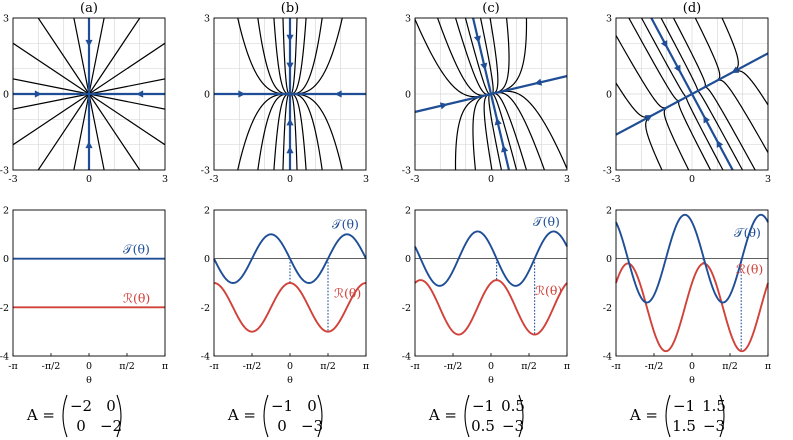 The image size is (793, 440). I want to click on theta-plot-1: -π -π/2 0 π/2 π -4 -2 0 2 θ 𝒯(θ) ℛ(θ), so click(84, 296).